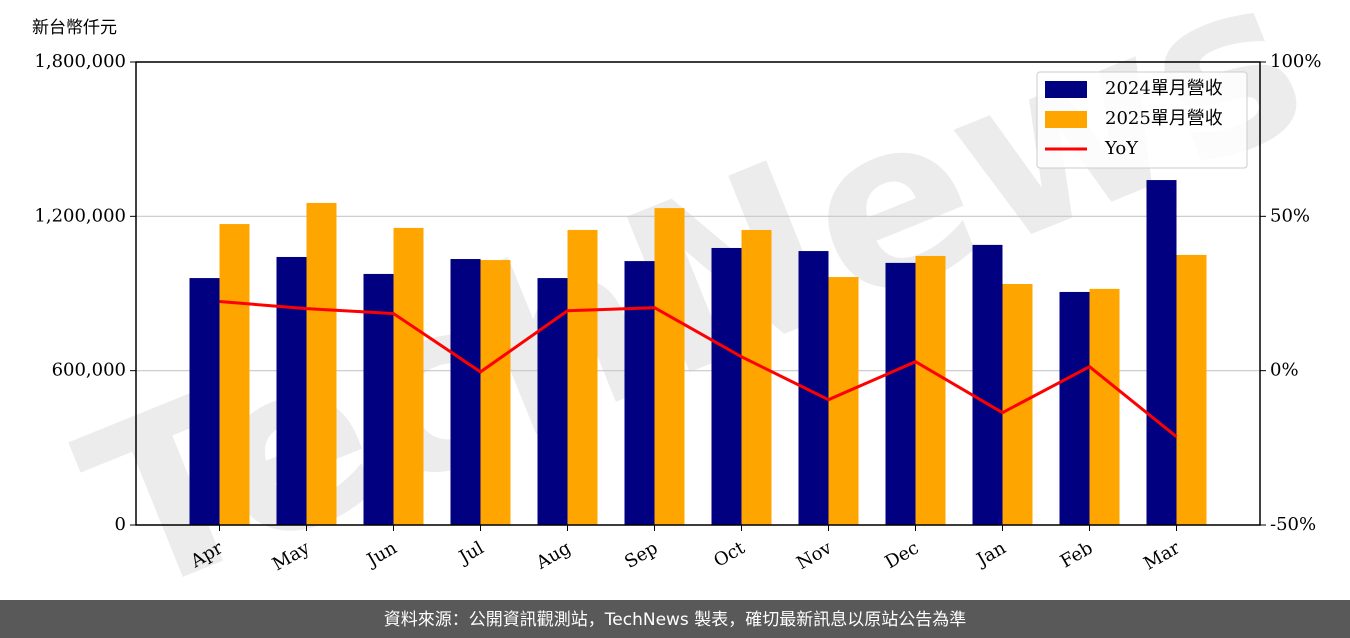 The height and width of the screenshot is (638, 1350). I want to click on legend-box, so click(1142, 120).